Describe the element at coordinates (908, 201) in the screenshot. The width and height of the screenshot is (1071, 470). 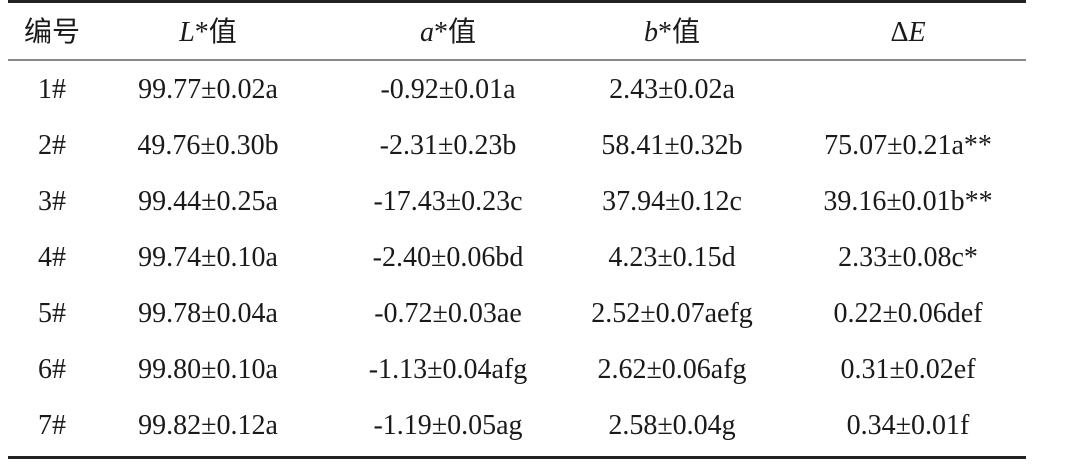
I see `delta-e-value-cell: 39.16±0.01b**` at that location.